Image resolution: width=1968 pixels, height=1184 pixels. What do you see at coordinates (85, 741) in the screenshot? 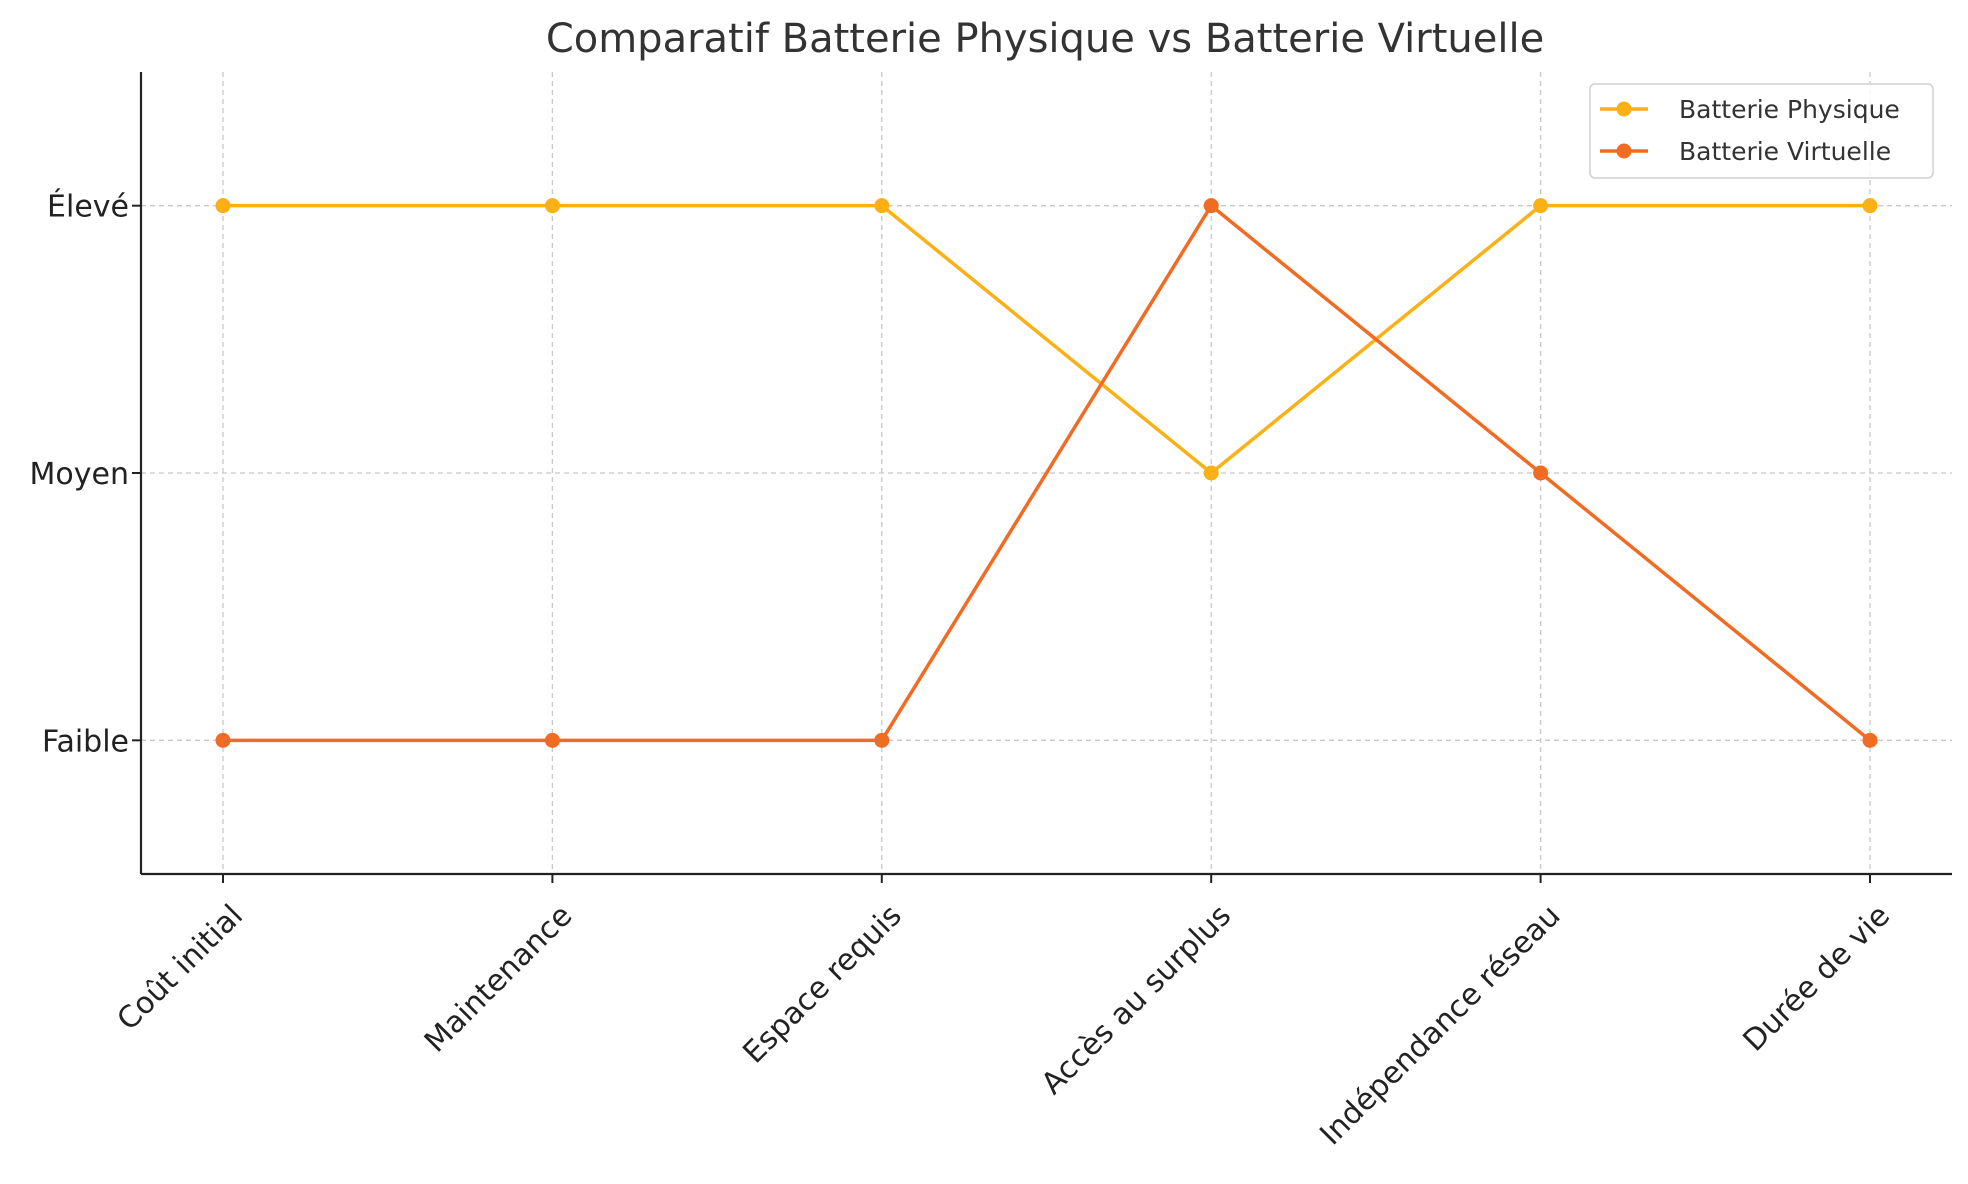
I see `y-tick-label: Faible` at bounding box center [85, 741].